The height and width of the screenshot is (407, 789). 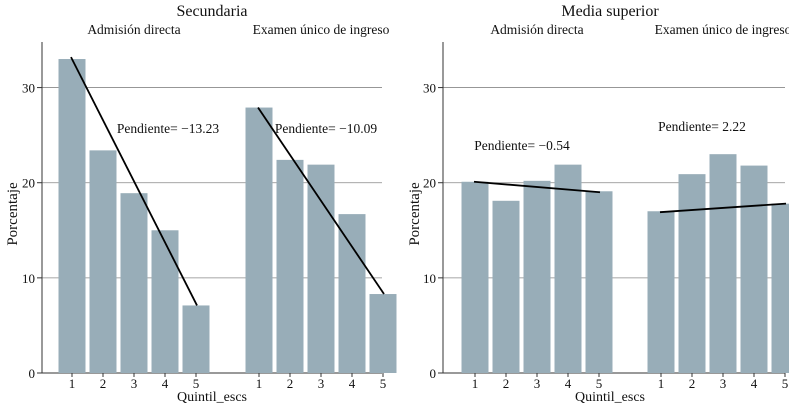 I want to click on slope-annotation: Pendiente= −13.23, so click(x=168, y=128).